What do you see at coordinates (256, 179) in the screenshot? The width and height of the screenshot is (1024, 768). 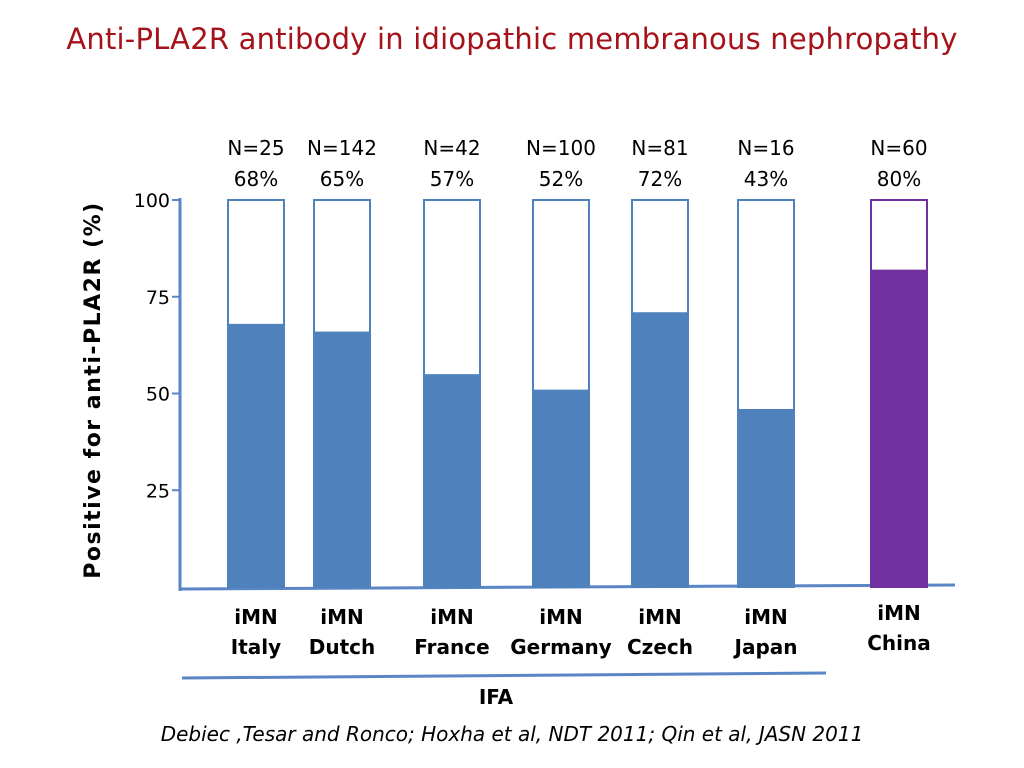 I see `bar-percent-label: 68%` at bounding box center [256, 179].